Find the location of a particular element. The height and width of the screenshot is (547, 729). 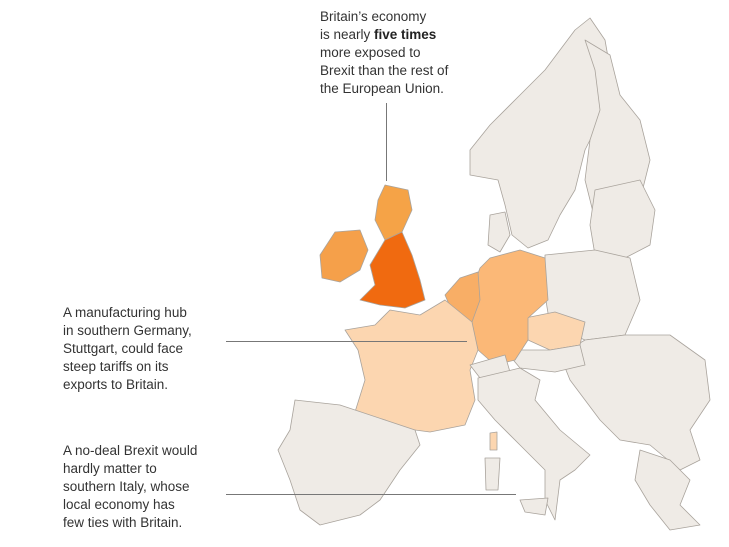

annotation-line: southern Italy, whose is located at coordinates (126, 486).